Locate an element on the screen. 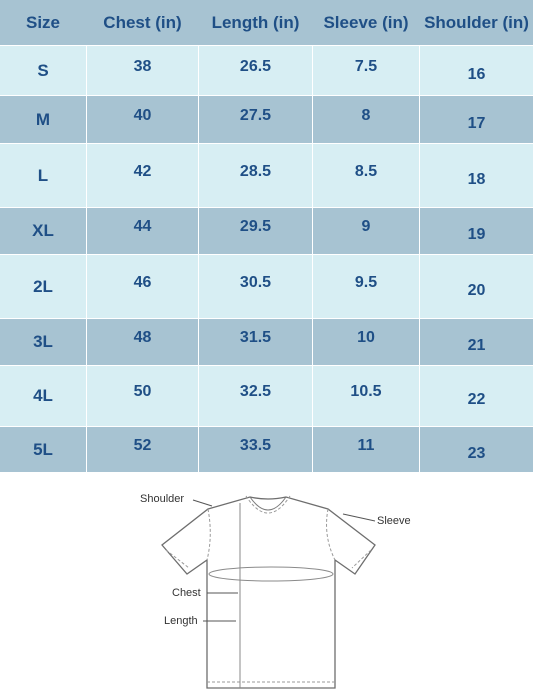 This screenshot has height=695, width=533. header-size: Size is located at coordinates (43, 22).